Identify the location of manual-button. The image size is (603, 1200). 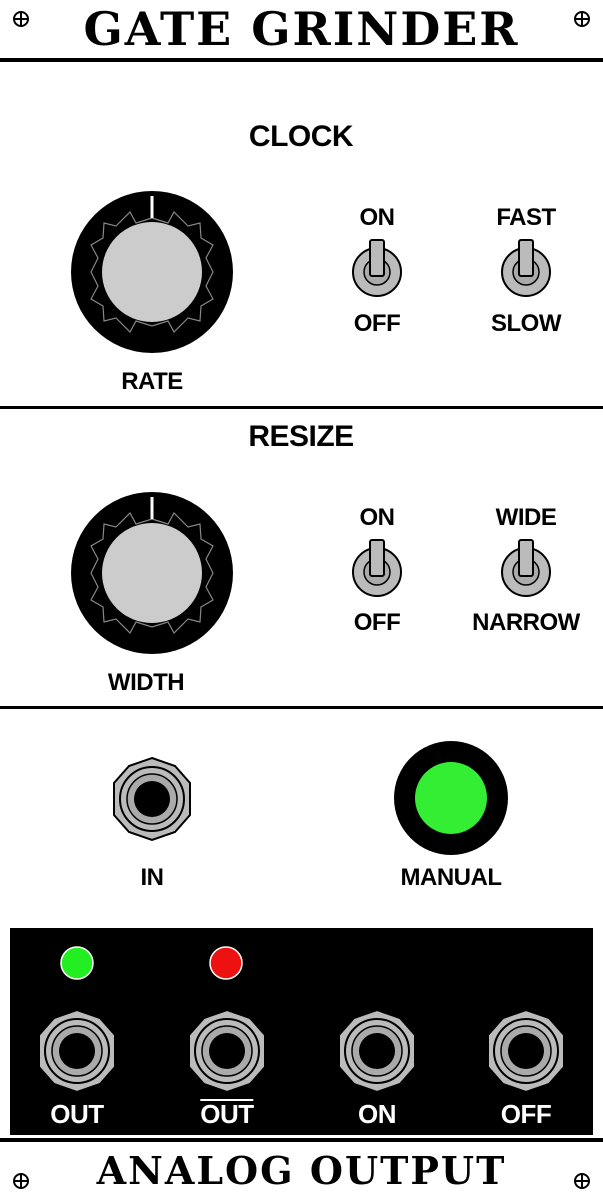
(451, 798).